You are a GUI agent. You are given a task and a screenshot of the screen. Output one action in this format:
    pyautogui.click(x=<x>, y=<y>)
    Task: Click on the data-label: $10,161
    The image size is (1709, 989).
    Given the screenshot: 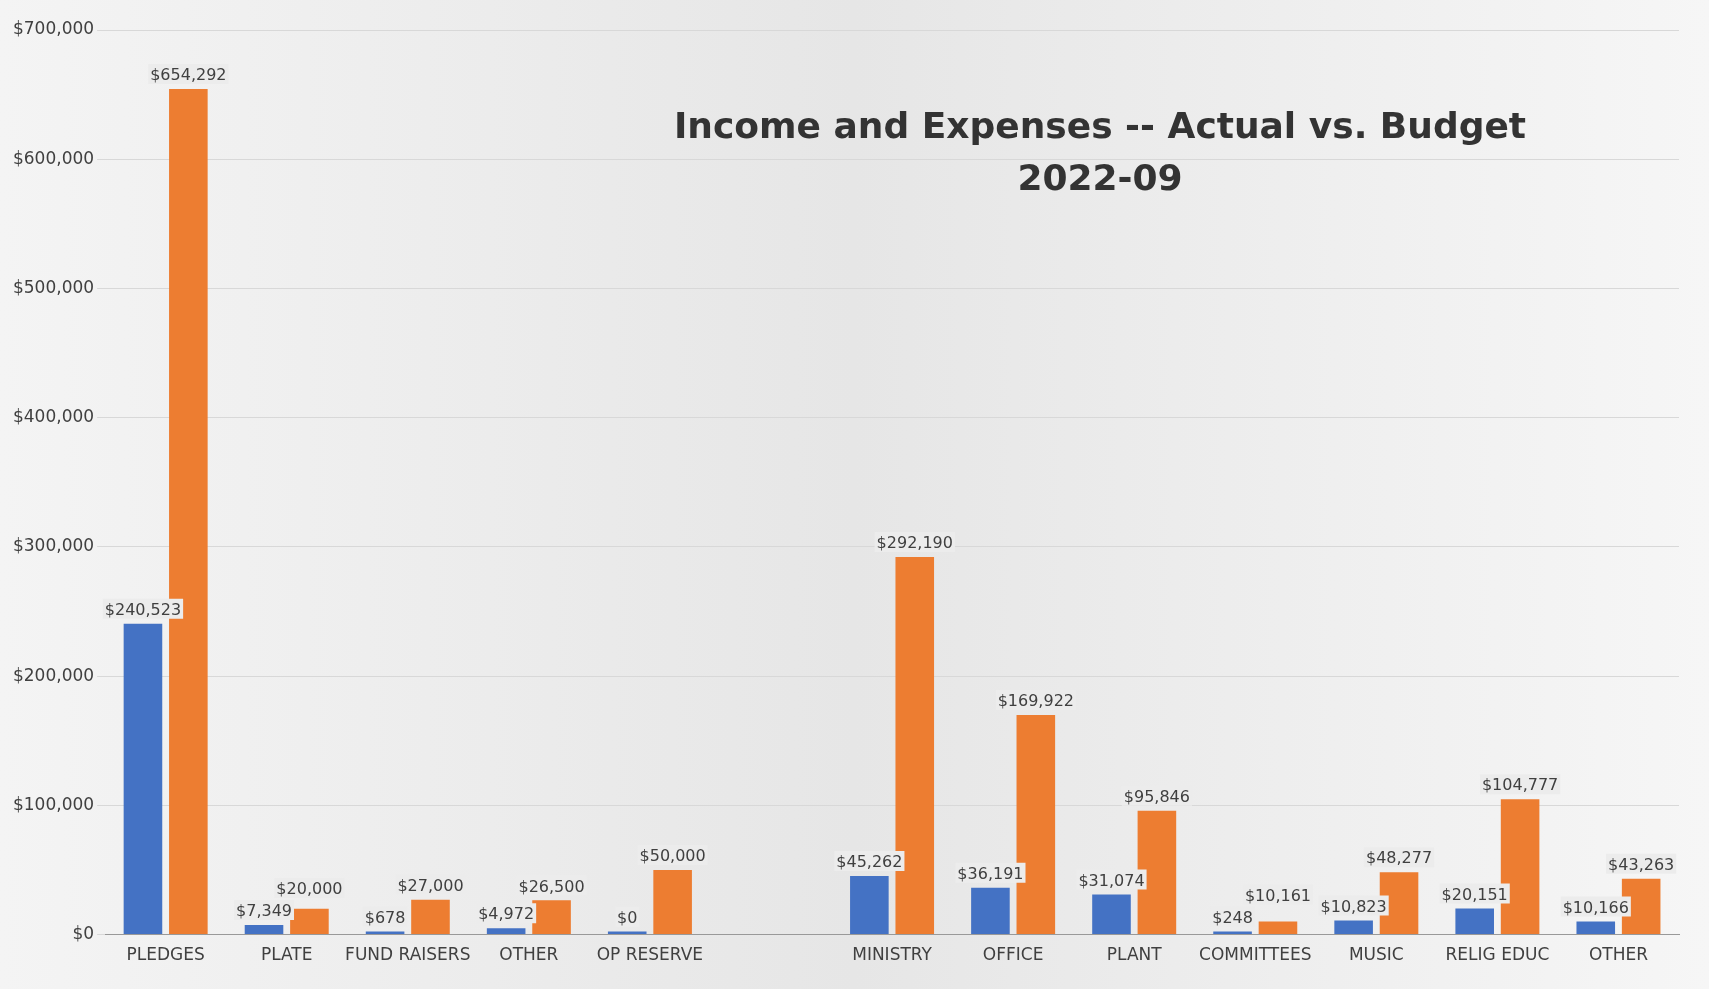 What is the action you would take?
    pyautogui.click(x=1278, y=895)
    